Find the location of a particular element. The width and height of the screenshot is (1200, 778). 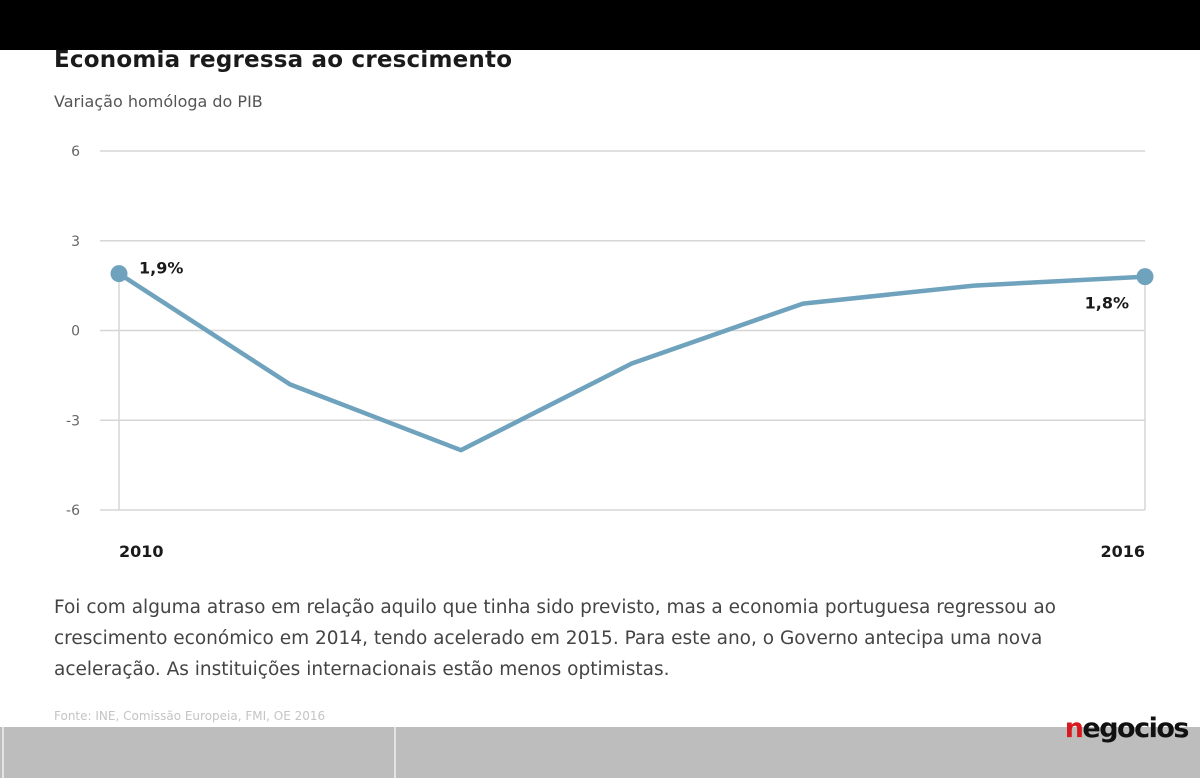

bottom-bar-divider is located at coordinates (395, 752).